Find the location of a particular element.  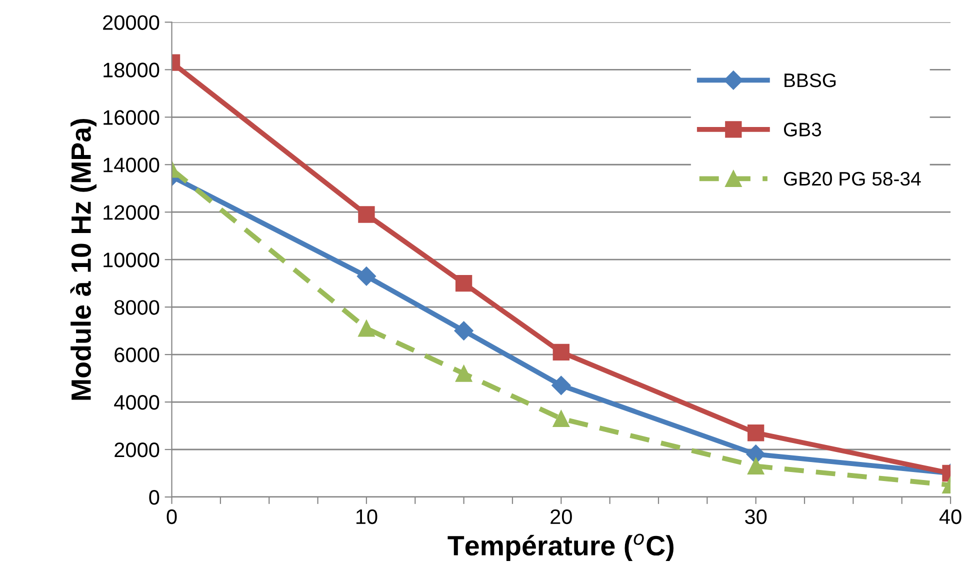

y-axis-title: Module à 10 Hz (MPa) is located at coordinates (83, 259).